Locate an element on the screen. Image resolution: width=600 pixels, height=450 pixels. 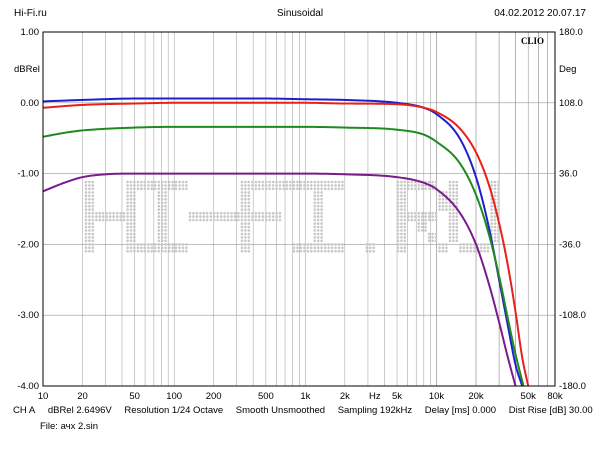
y-axis-left: 1.00 0.00 -1.00 -2.00 -3.00 -4.00 is located at coordinates (28, 209).